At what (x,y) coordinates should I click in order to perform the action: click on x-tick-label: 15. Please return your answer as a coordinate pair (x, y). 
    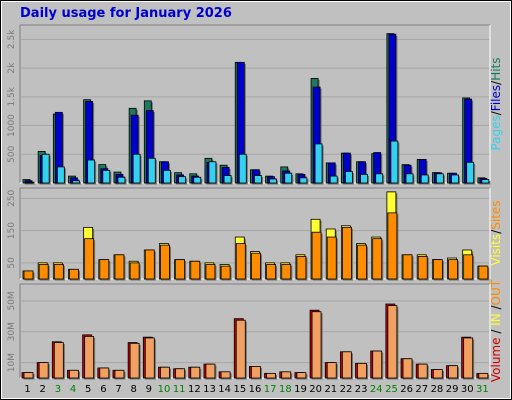
    Looking at the image, I should click on (239, 389).